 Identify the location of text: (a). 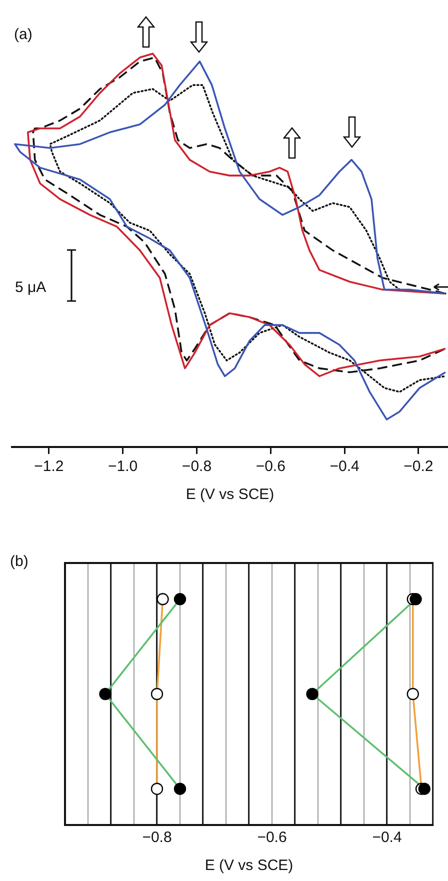
(23, 35).